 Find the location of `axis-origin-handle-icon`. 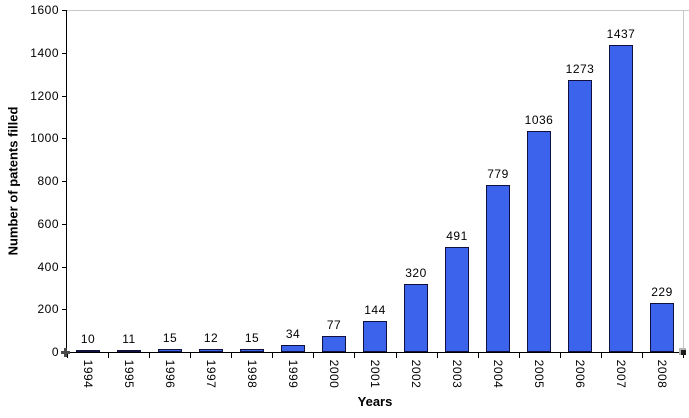

axis-origin-handle-icon is located at coordinates (65, 352).